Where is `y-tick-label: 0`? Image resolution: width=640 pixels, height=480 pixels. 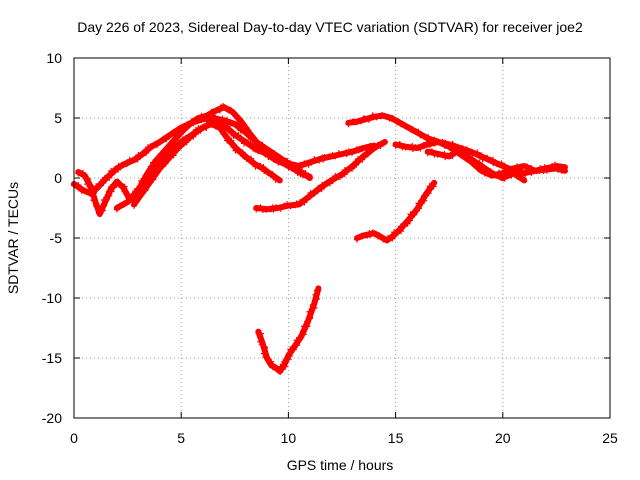
y-tick-label: 0 is located at coordinates (58, 178).